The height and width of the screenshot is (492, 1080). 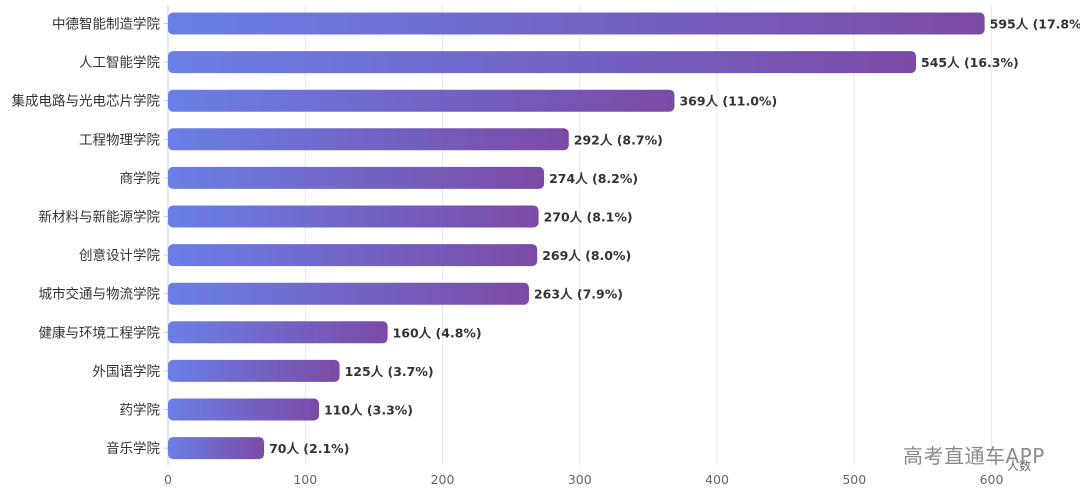 What do you see at coordinates (389, 371) in the screenshot?
I see `data-label: 125人 (3.7%)` at bounding box center [389, 371].